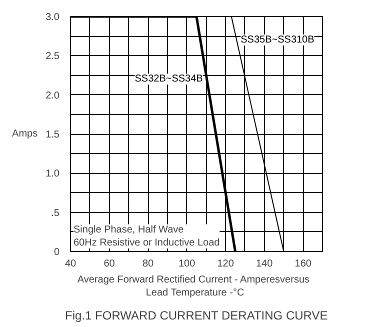 The height and width of the screenshot is (327, 366). I want to click on annotation: Single Phase, Half Wave 60Hz Resistive or Inductive Load, so click(147, 236).